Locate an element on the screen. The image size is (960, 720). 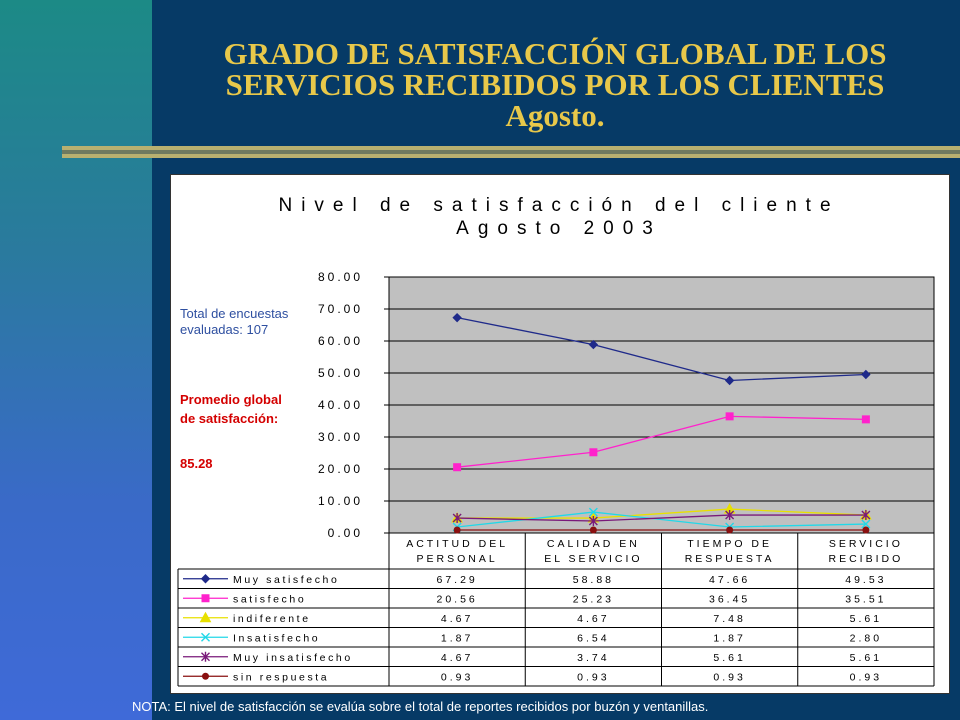
title-rule-middle is located at coordinates (511, 152).